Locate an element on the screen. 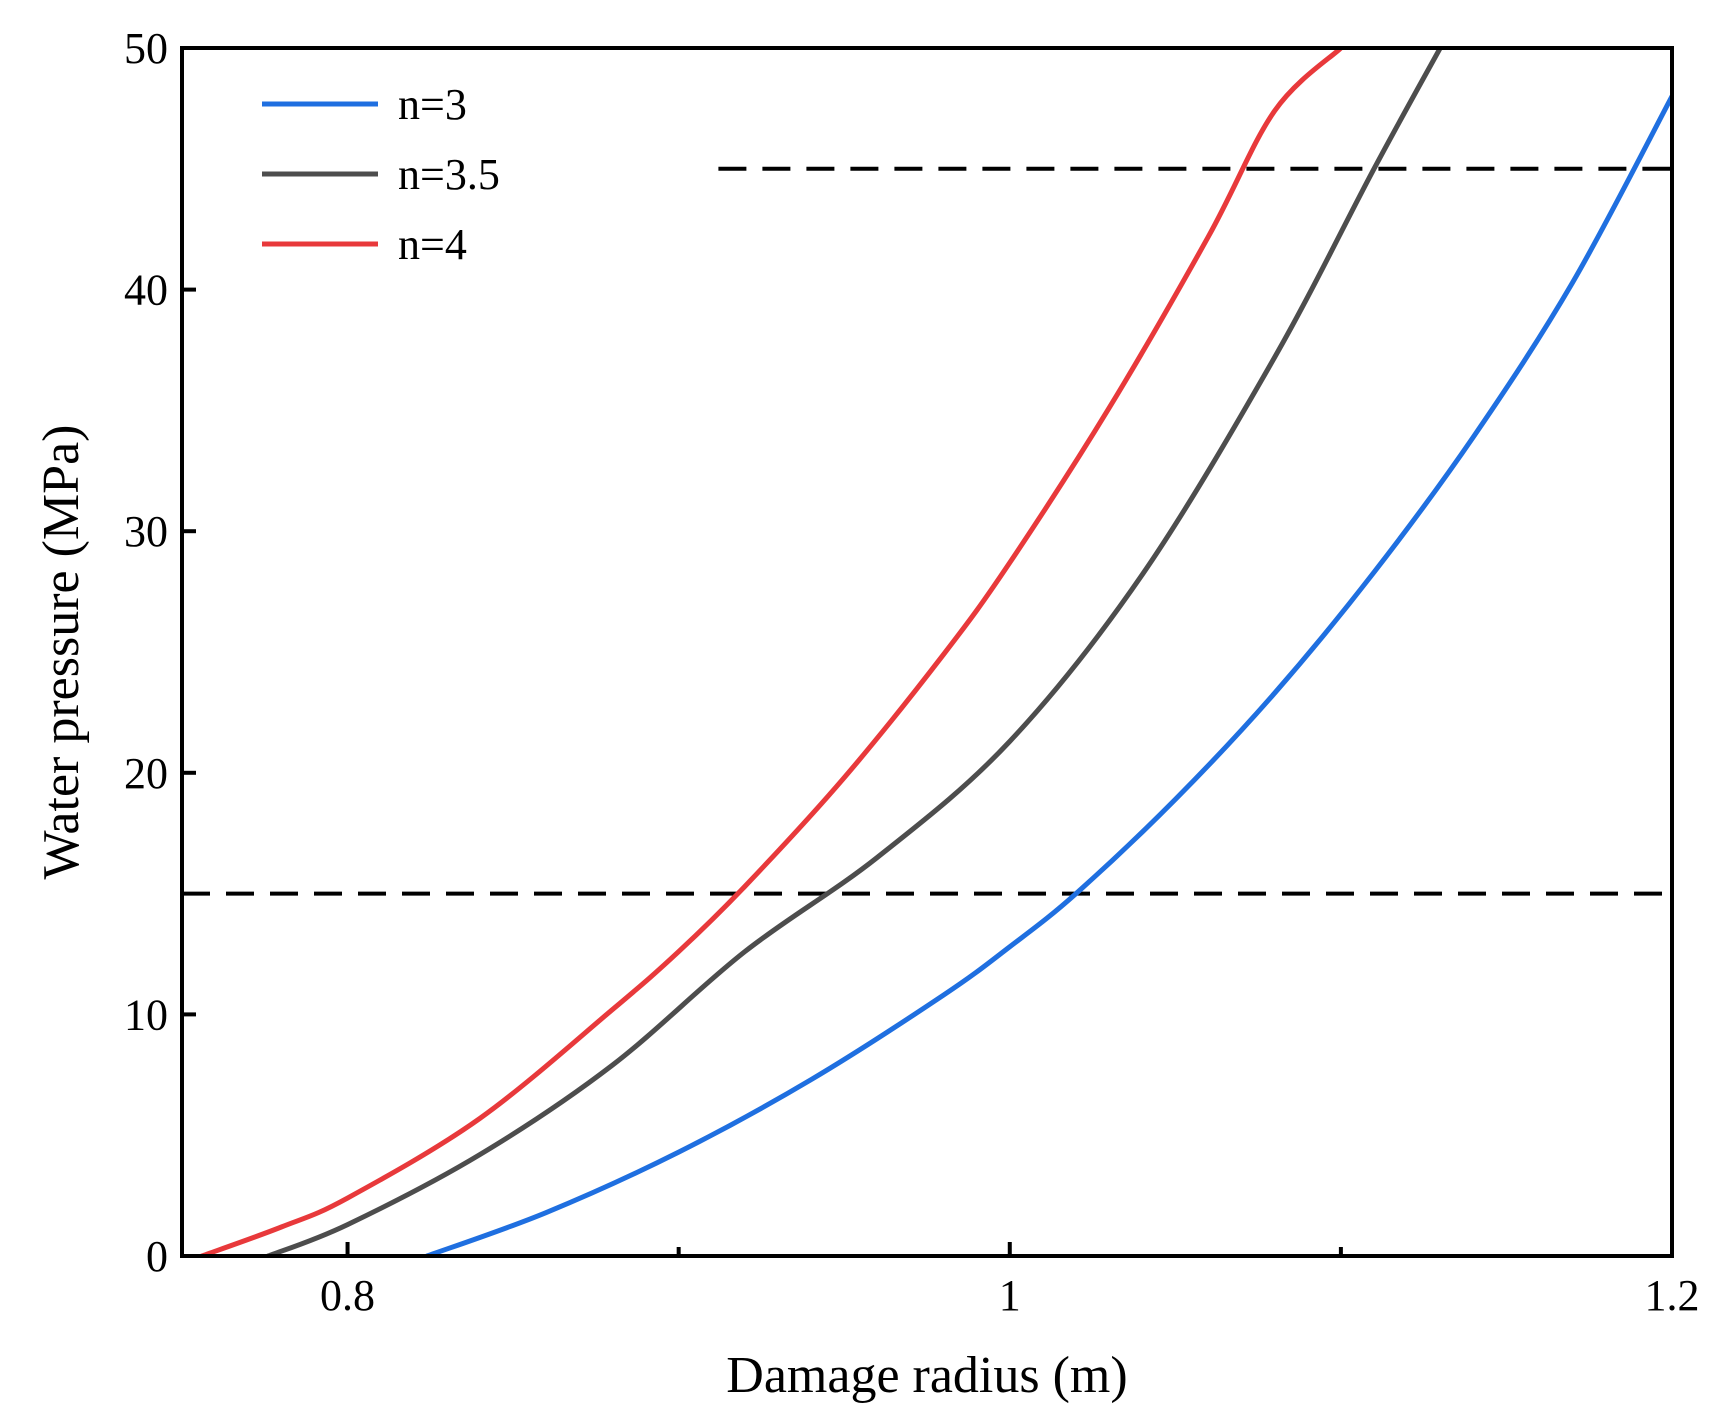 The image size is (1720, 1419). x-tick-label: 1 is located at coordinates (1010, 1295).